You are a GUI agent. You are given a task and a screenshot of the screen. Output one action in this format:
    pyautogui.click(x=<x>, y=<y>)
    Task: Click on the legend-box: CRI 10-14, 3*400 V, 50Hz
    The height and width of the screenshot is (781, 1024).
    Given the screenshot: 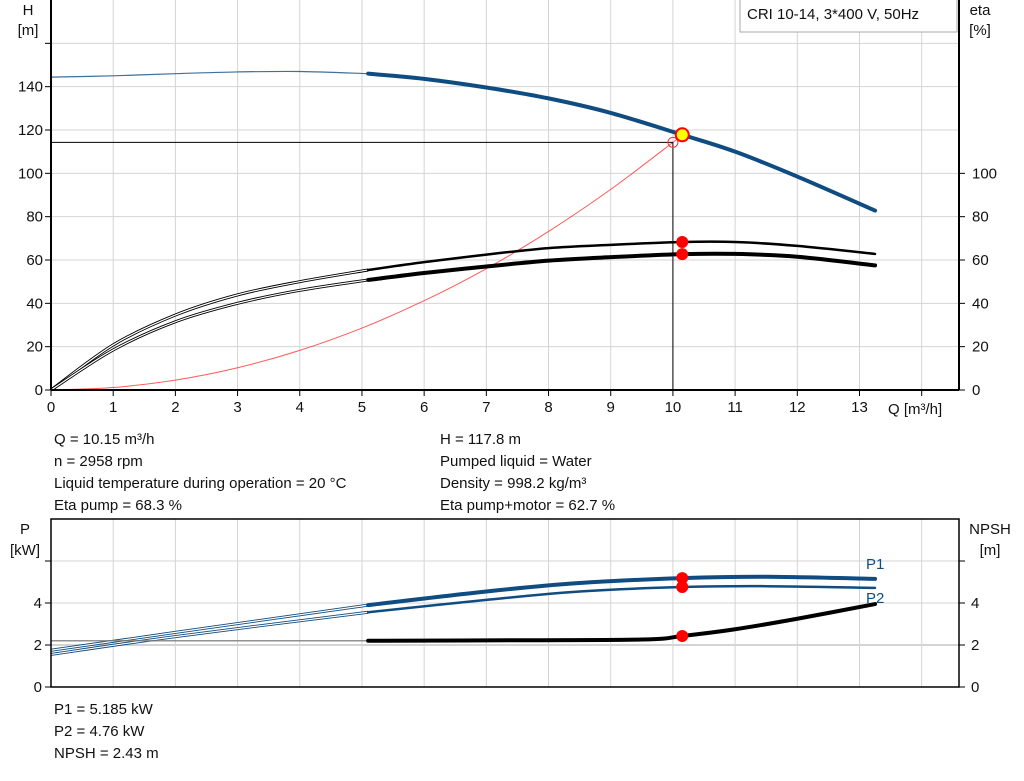 What is the action you would take?
    pyautogui.click(x=848, y=16)
    